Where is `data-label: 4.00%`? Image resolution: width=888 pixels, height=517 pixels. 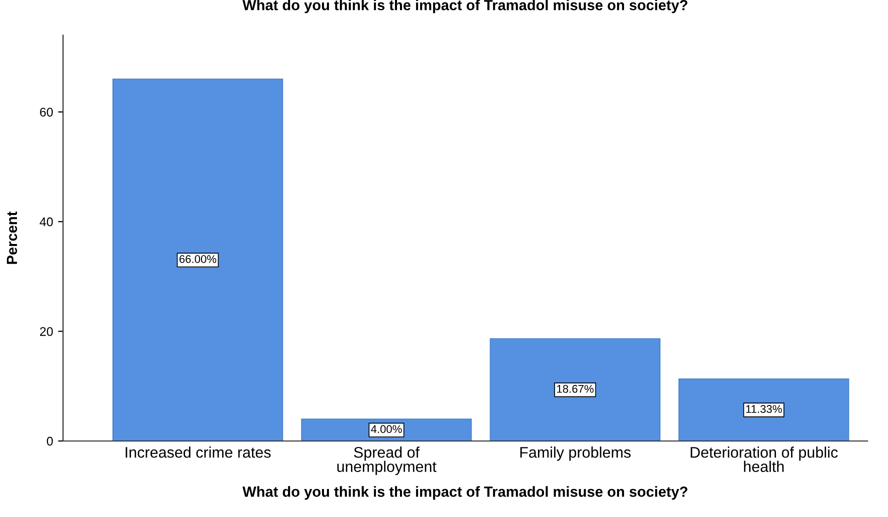
data-label: 4.00% is located at coordinates (386, 429).